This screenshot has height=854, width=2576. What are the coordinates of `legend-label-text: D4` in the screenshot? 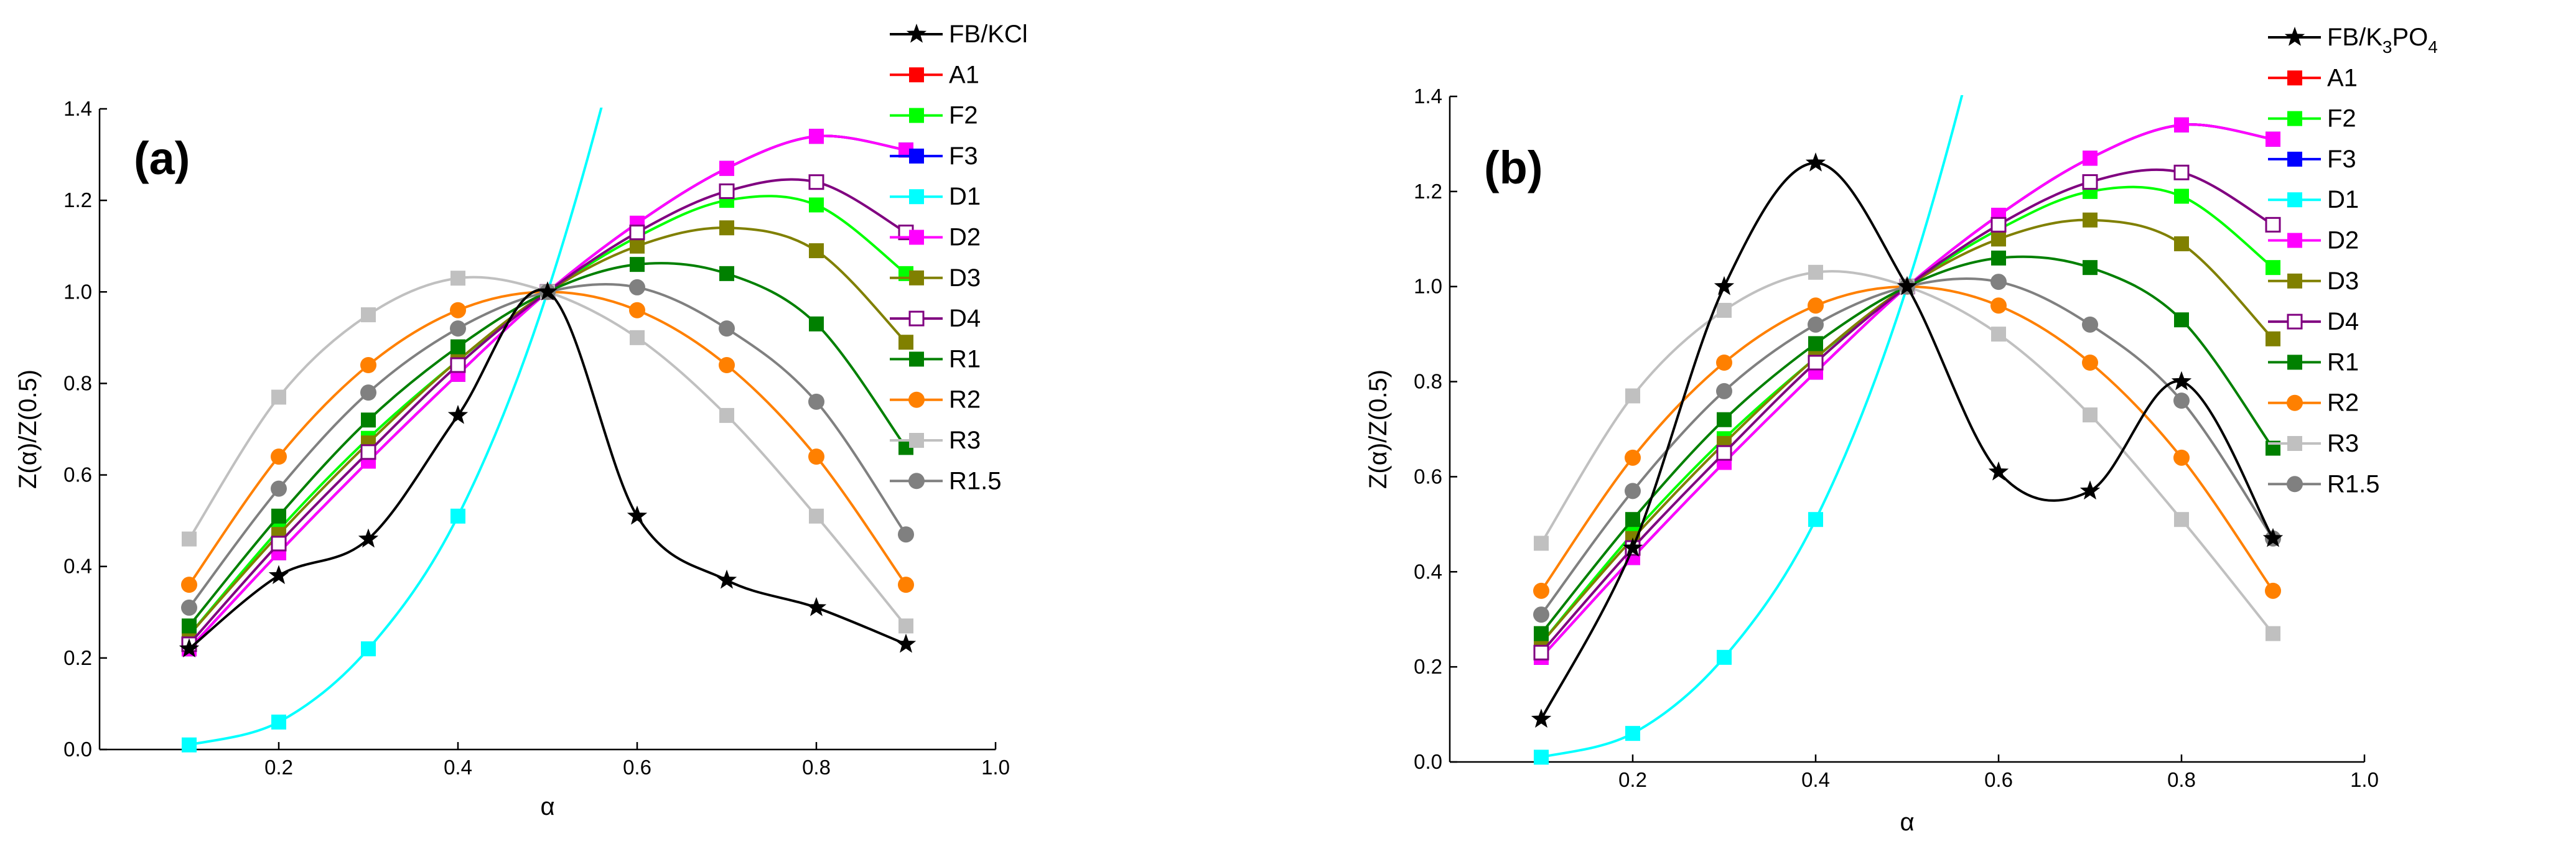 It's located at (965, 318).